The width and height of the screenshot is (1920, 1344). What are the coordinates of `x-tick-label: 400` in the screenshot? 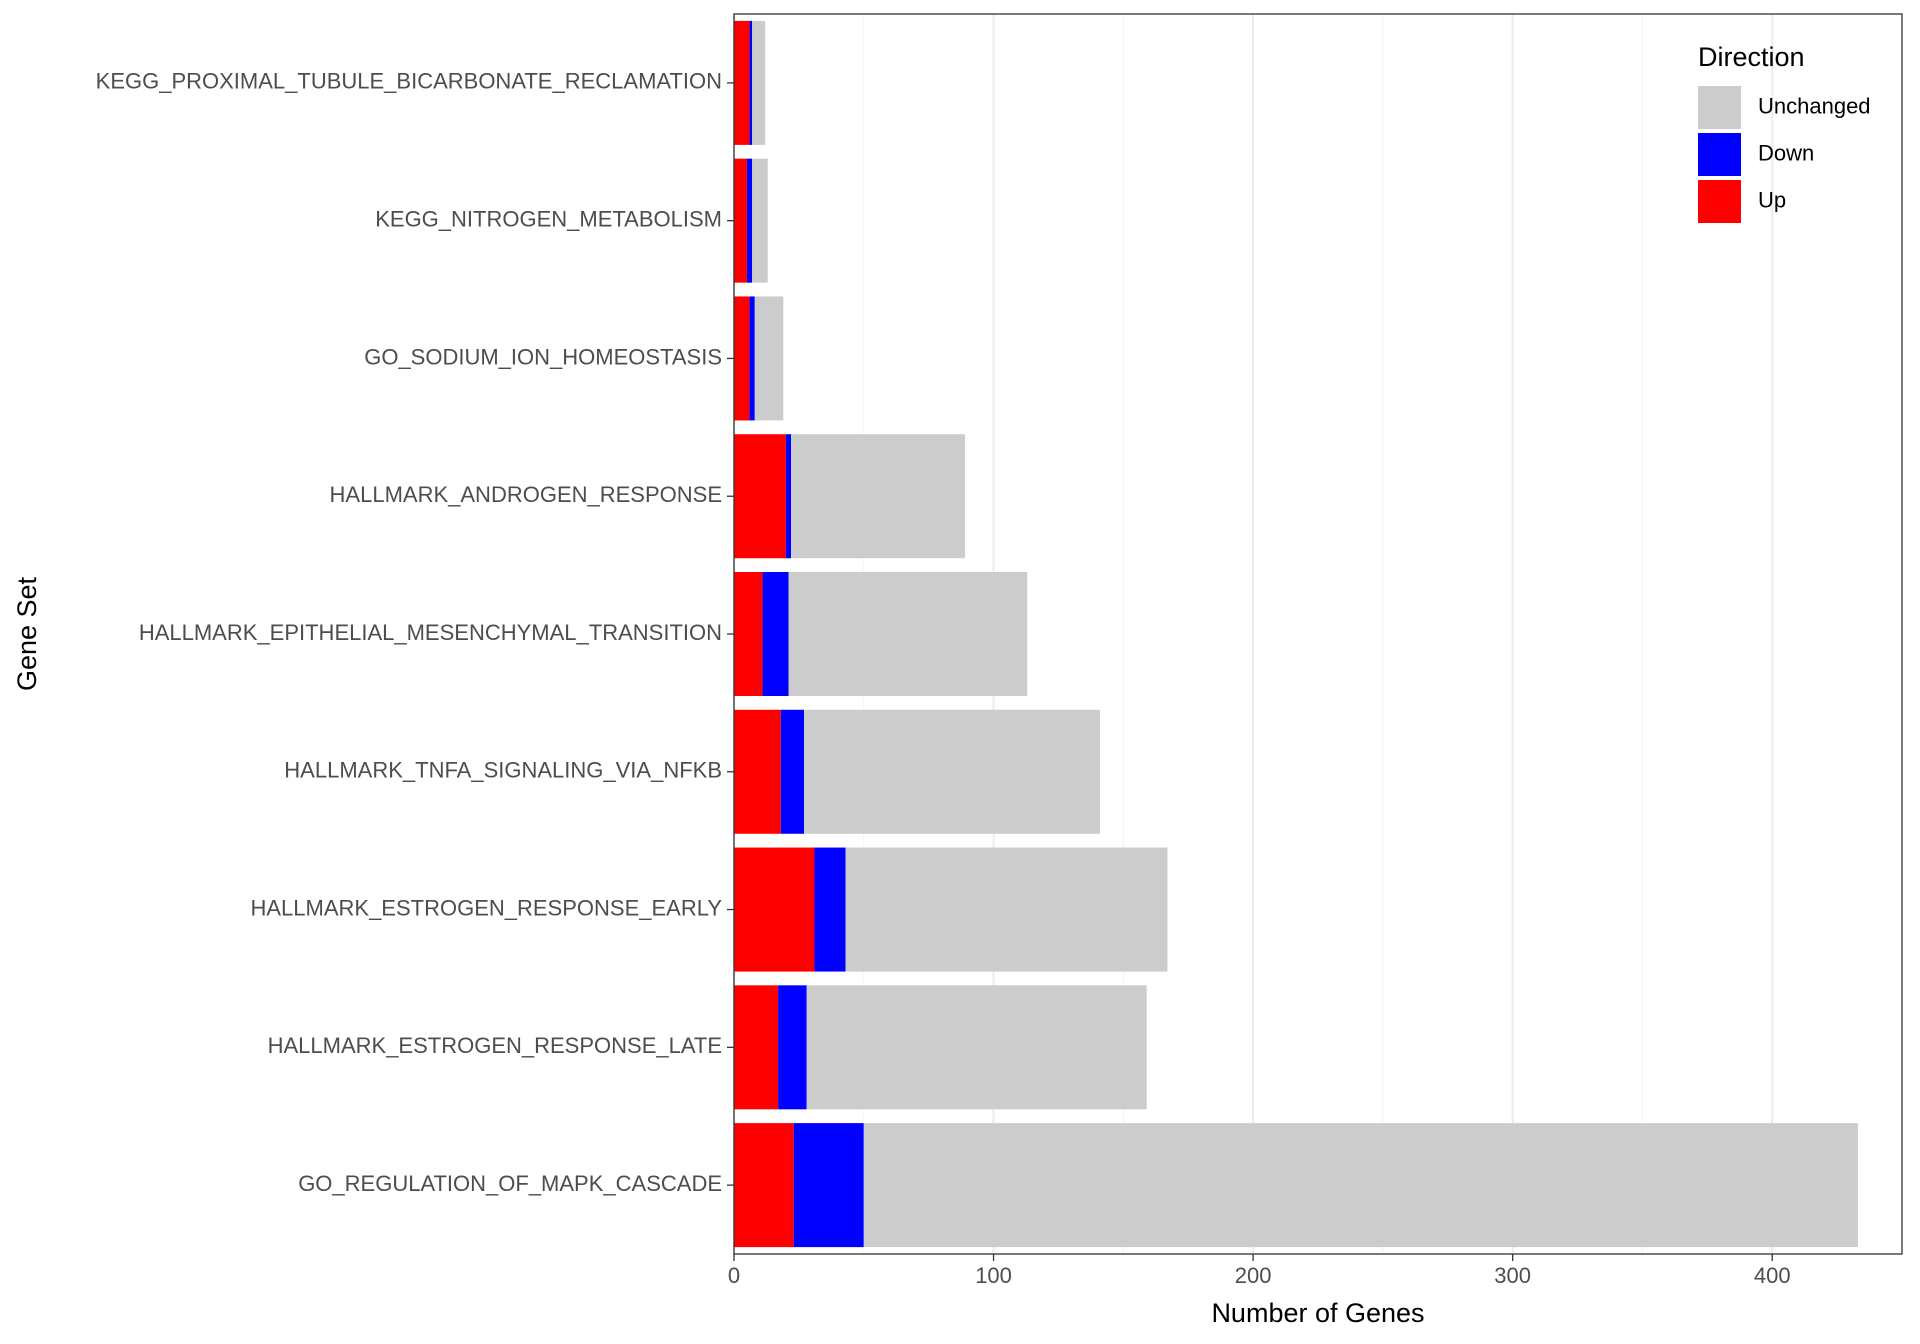 It's located at (1772, 1275).